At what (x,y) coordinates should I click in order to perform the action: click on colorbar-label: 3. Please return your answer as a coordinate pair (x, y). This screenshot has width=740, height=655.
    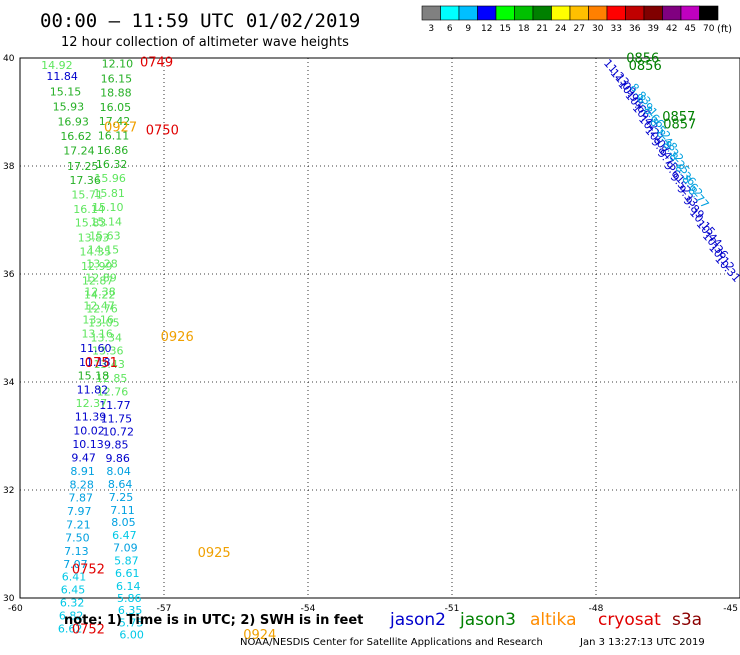
    Looking at the image, I should click on (431, 29).